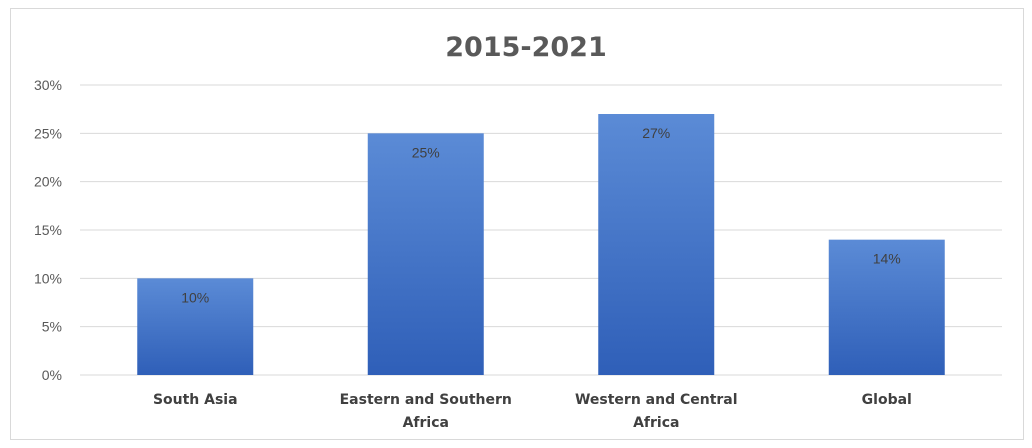 The height and width of the screenshot is (448, 1032). What do you see at coordinates (48, 278) in the screenshot?
I see `y-tick-label: 10%` at bounding box center [48, 278].